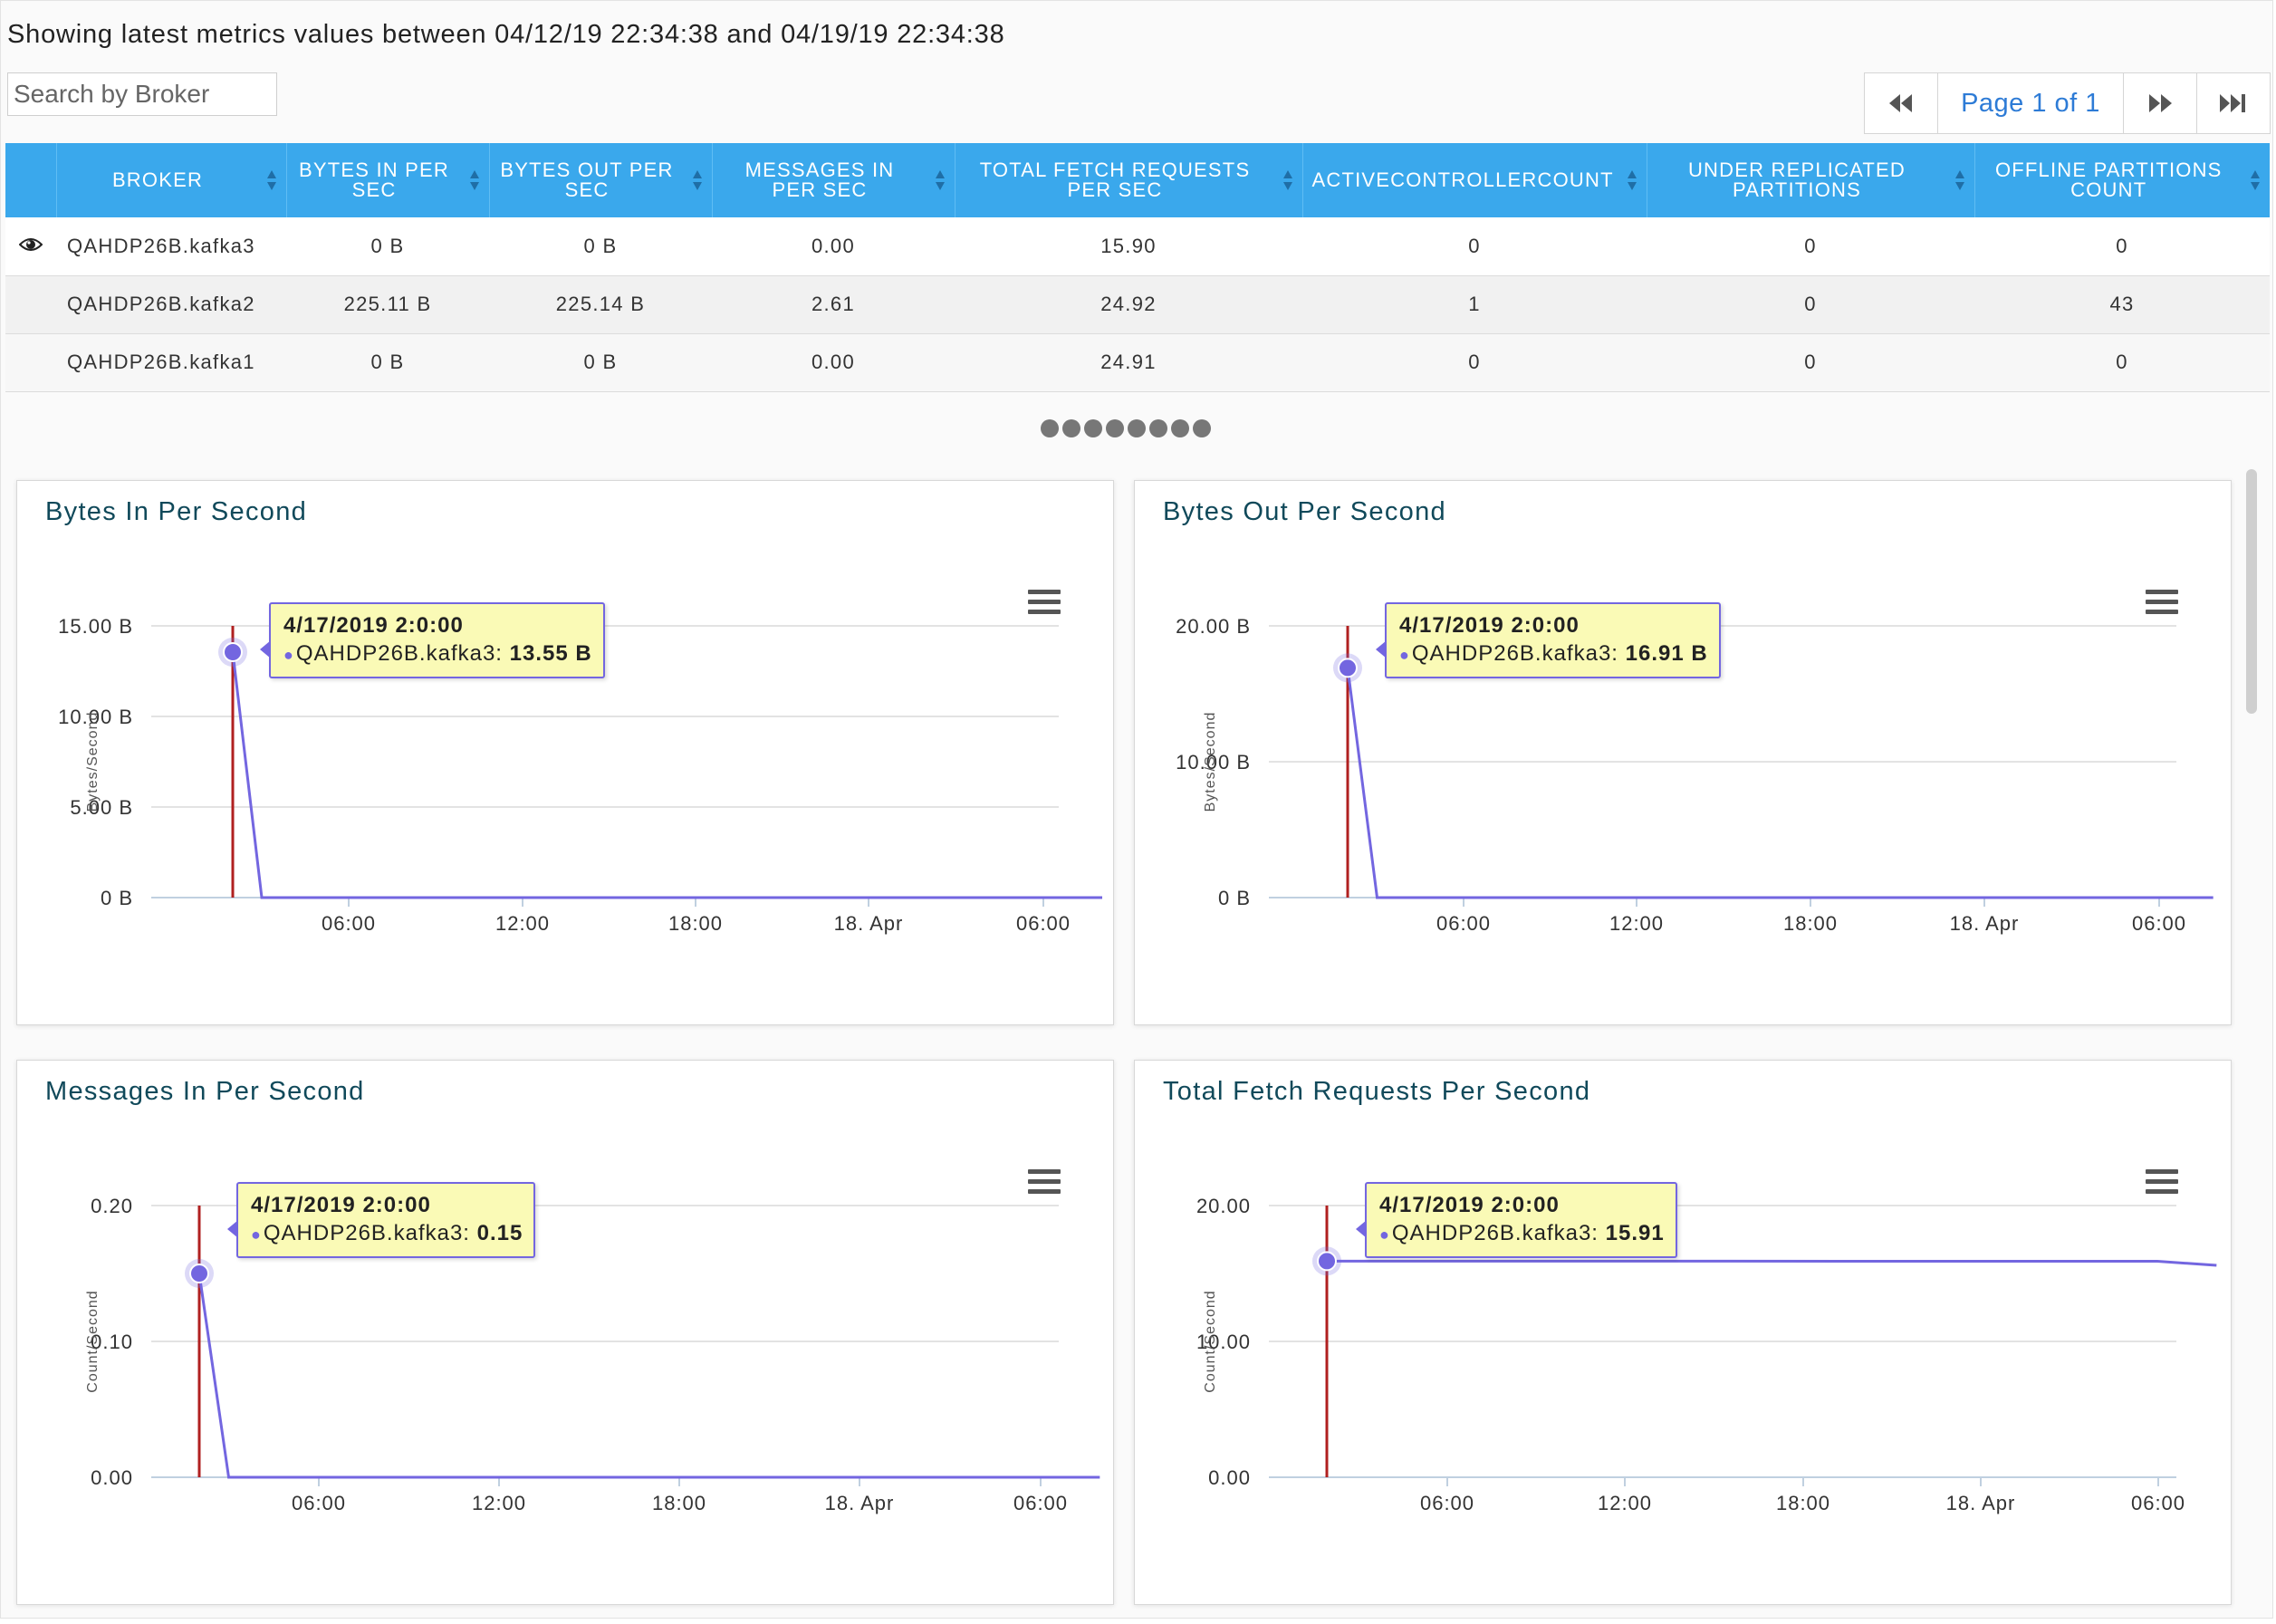  I want to click on y-tick-label: 5.00 B, so click(101, 807).